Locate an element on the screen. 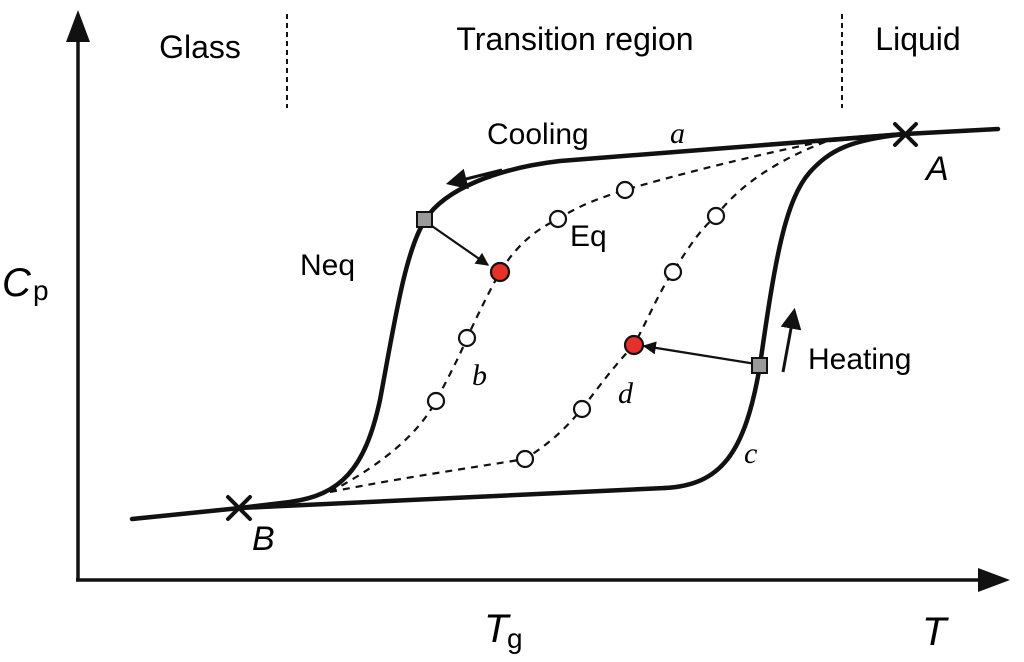  tg-label: T g is located at coordinates (503, 630).